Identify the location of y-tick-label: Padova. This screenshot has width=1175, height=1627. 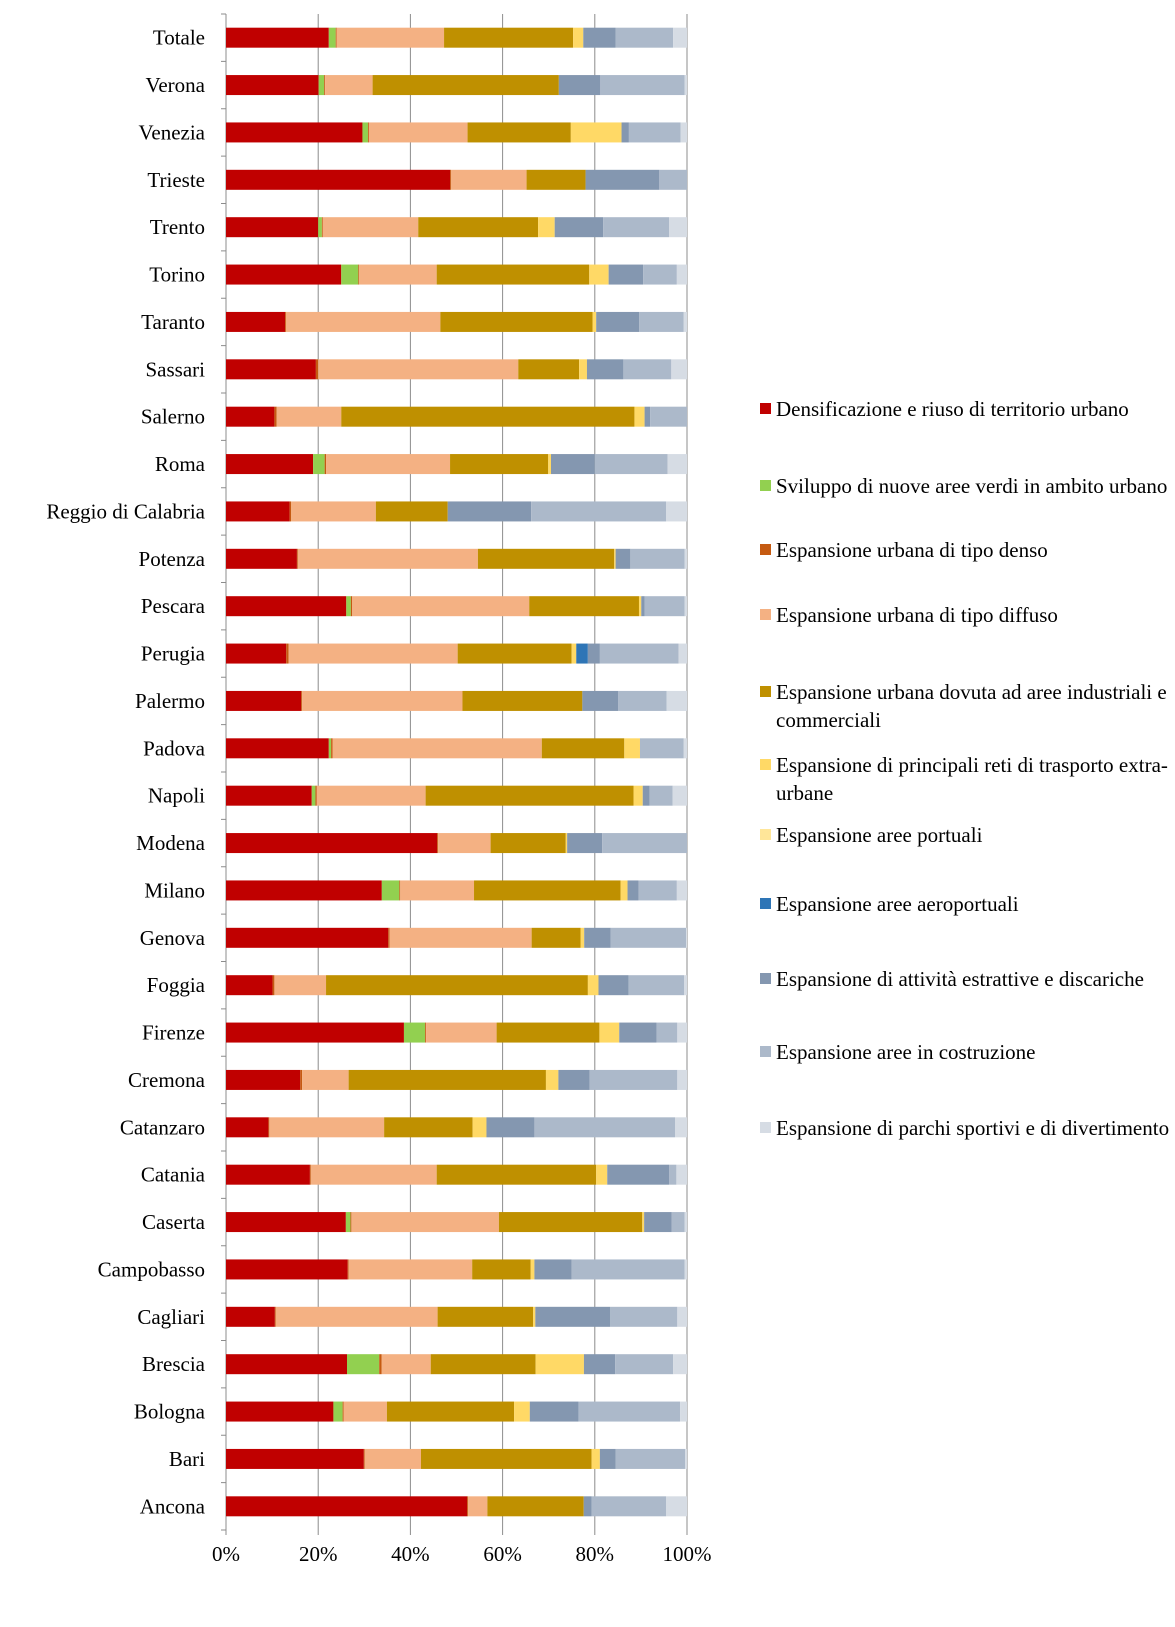
(174, 748).